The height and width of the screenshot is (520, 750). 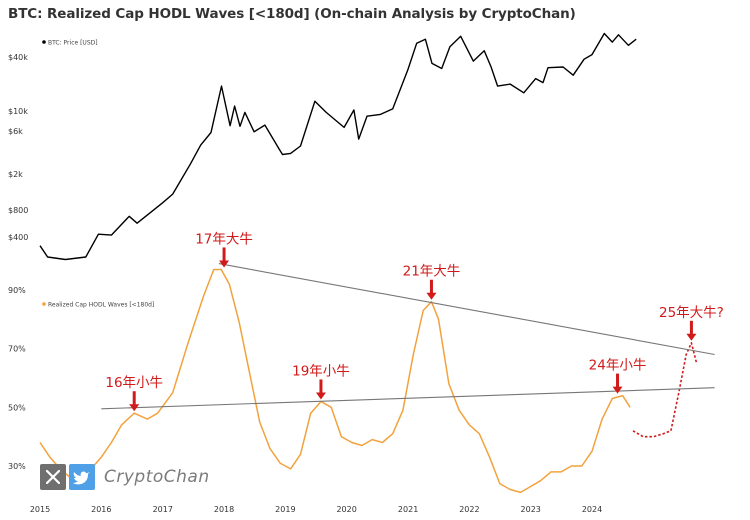 I want to click on legend-label-hodl-waves: Realized Cap HODL Waves [<180d], so click(x=101, y=305).